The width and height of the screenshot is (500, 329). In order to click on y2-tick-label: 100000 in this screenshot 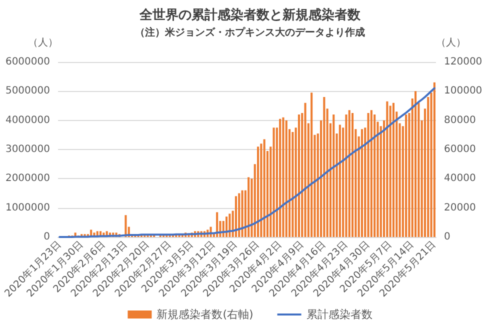, I will do `click(463, 91)`.